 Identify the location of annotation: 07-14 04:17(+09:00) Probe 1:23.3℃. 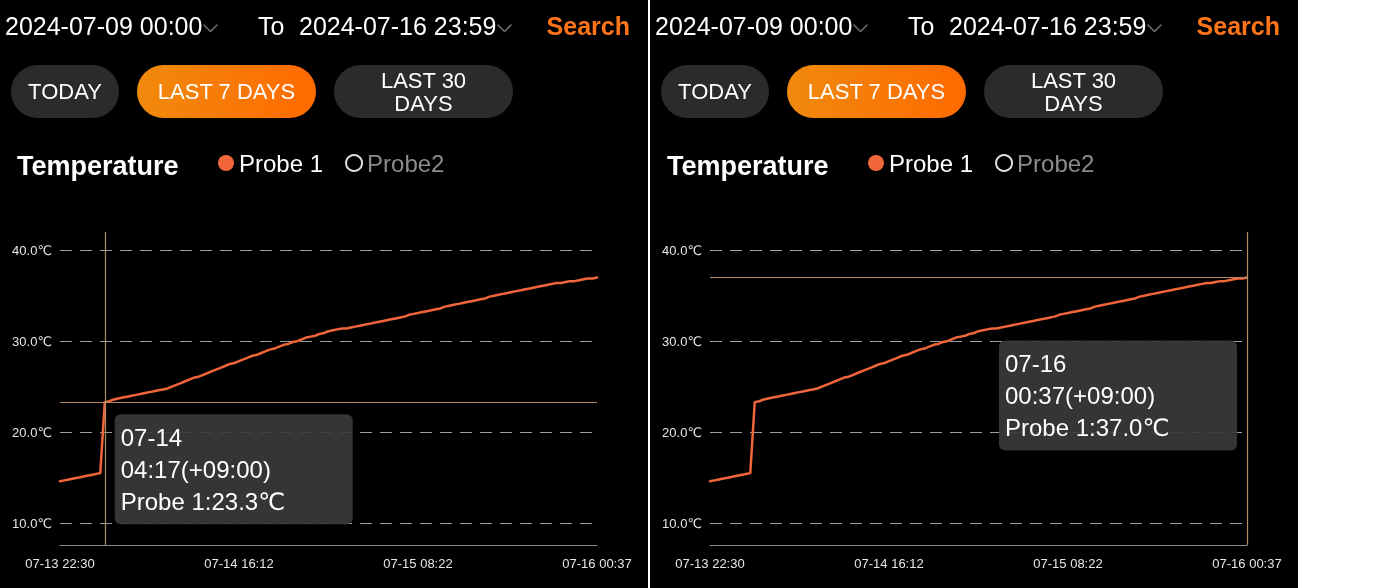
(203, 469).